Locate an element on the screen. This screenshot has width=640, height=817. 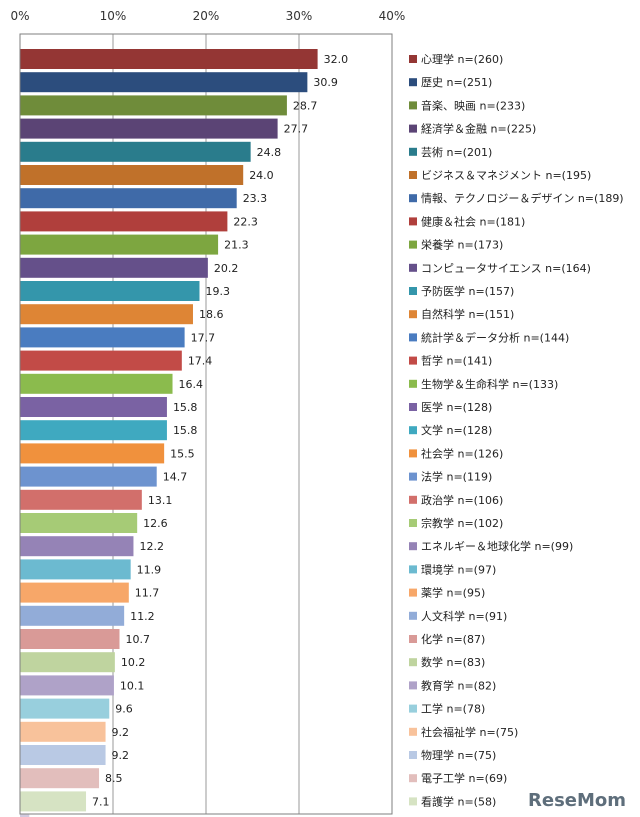
legend-entry-label: 芸術 n=(201) is located at coordinates (456, 152).